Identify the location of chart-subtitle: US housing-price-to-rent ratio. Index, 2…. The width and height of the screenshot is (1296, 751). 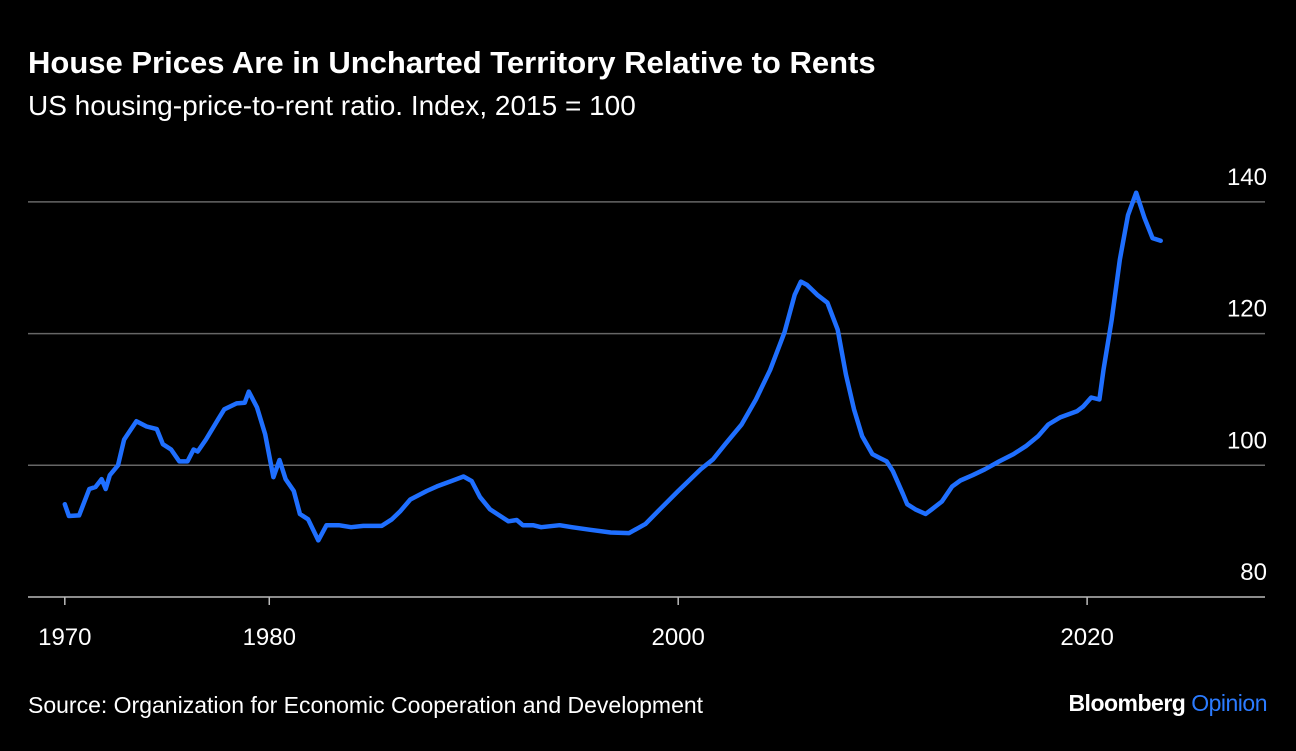
(332, 105).